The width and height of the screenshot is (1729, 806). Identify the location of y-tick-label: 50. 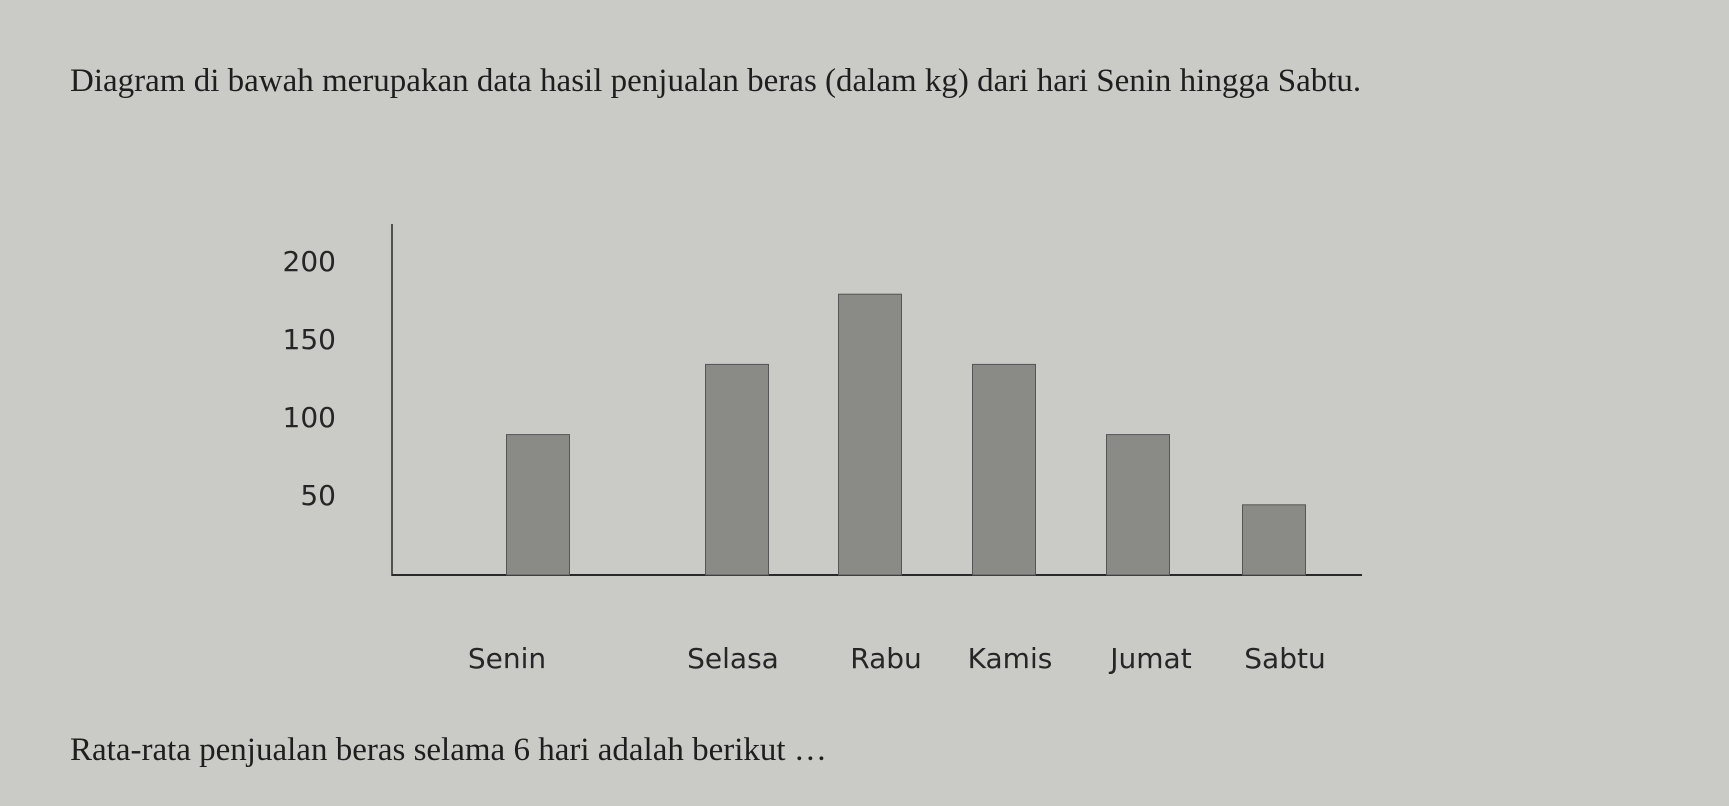
(318, 495).